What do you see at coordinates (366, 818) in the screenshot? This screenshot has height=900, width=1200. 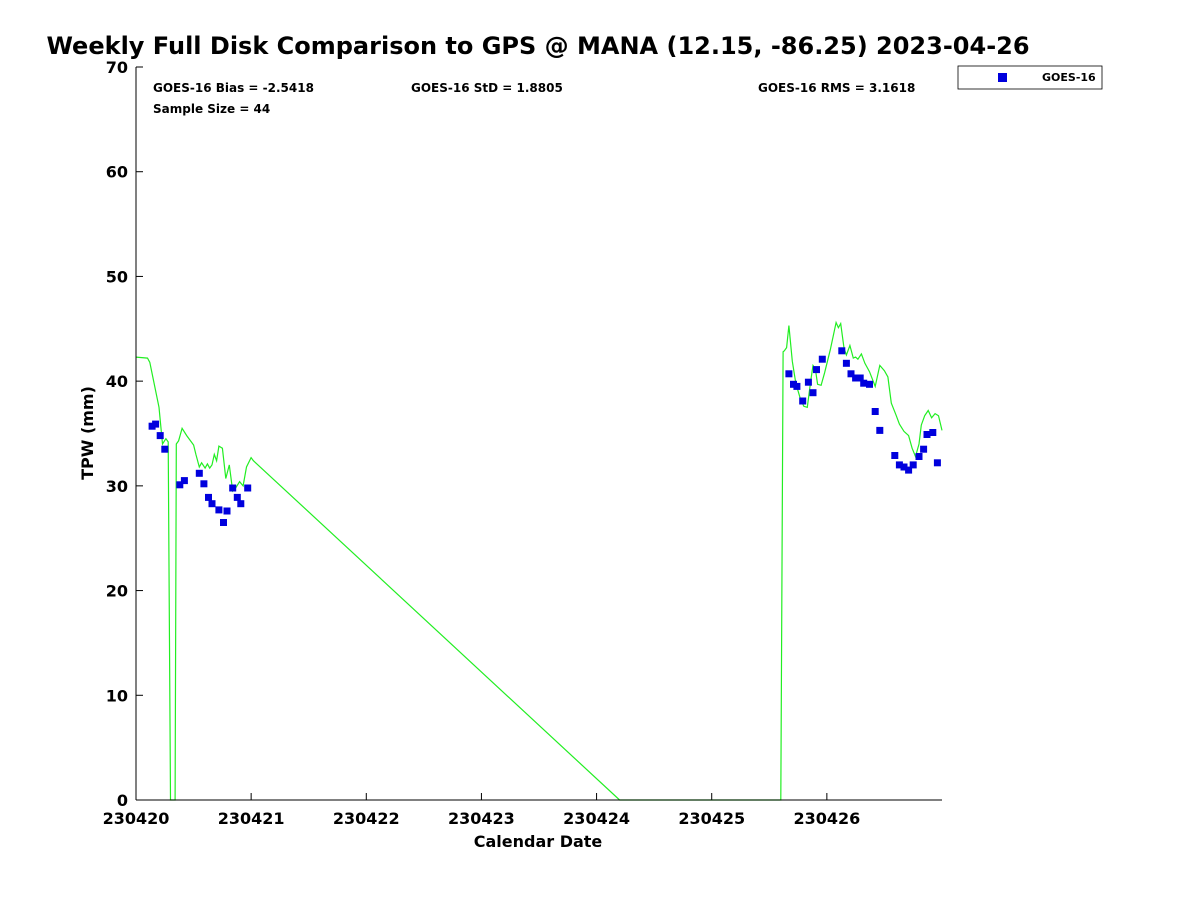 I see `x-tick-label: 230422` at bounding box center [366, 818].